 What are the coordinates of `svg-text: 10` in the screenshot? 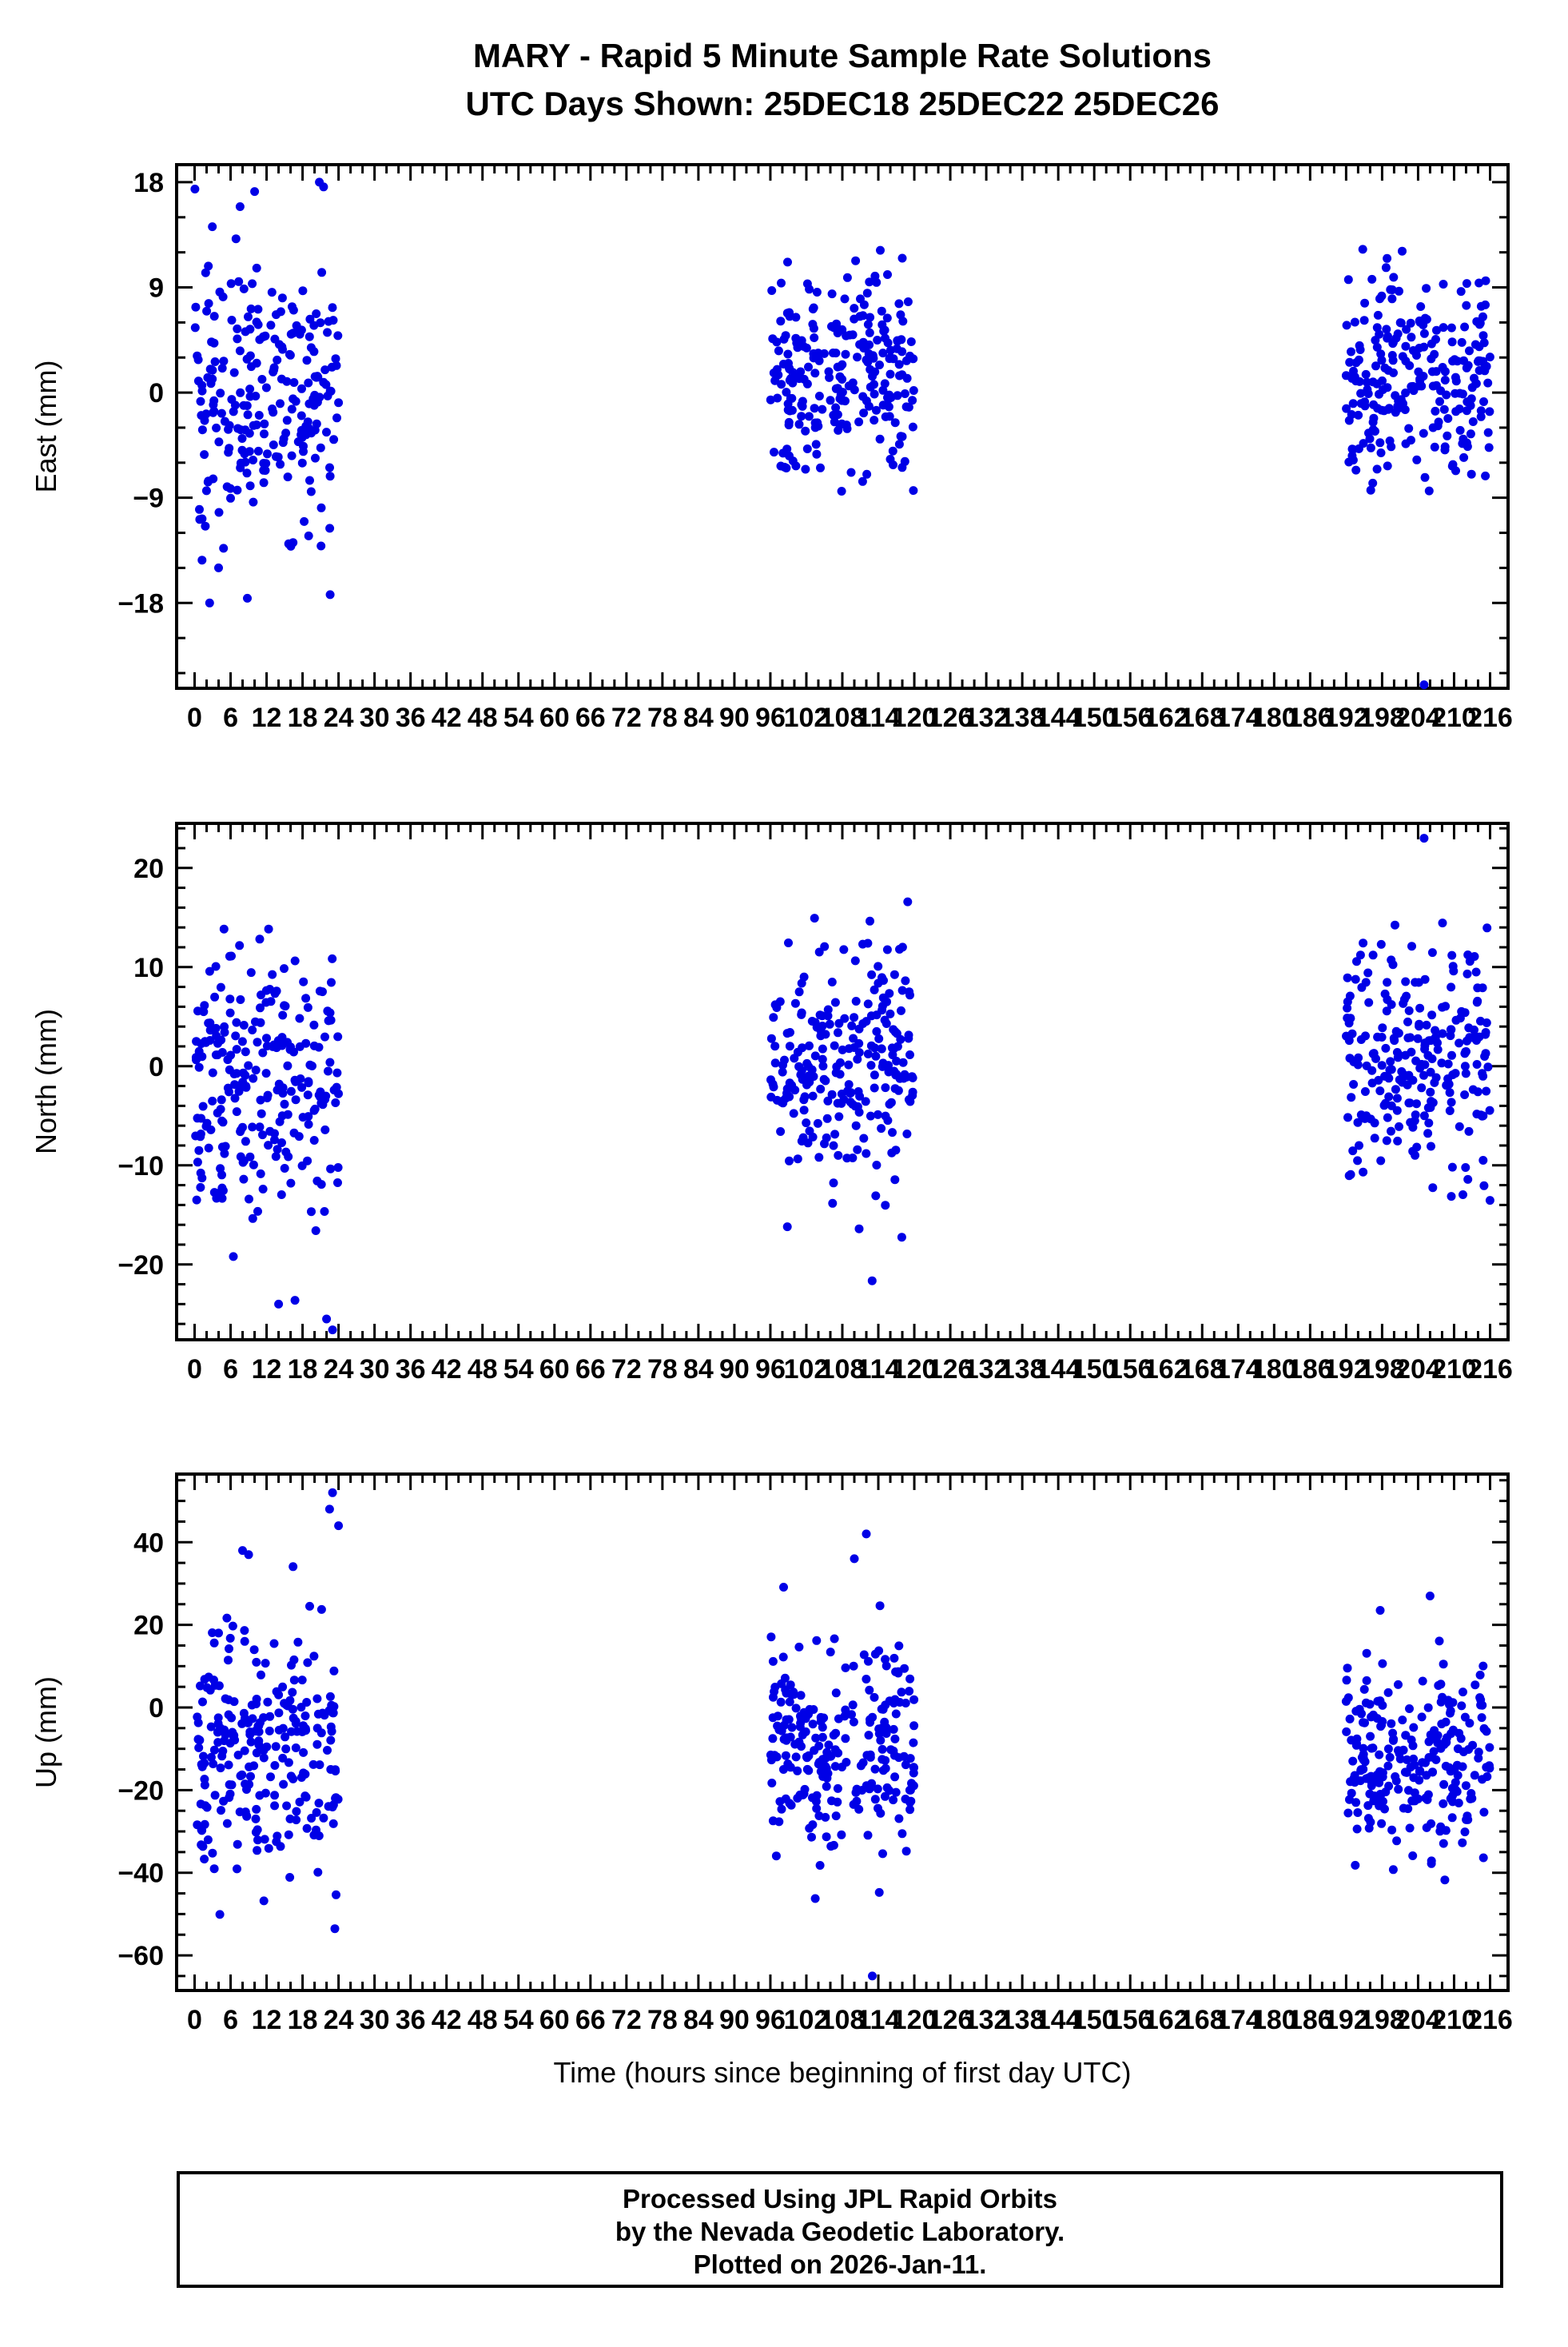 It's located at (148, 968).